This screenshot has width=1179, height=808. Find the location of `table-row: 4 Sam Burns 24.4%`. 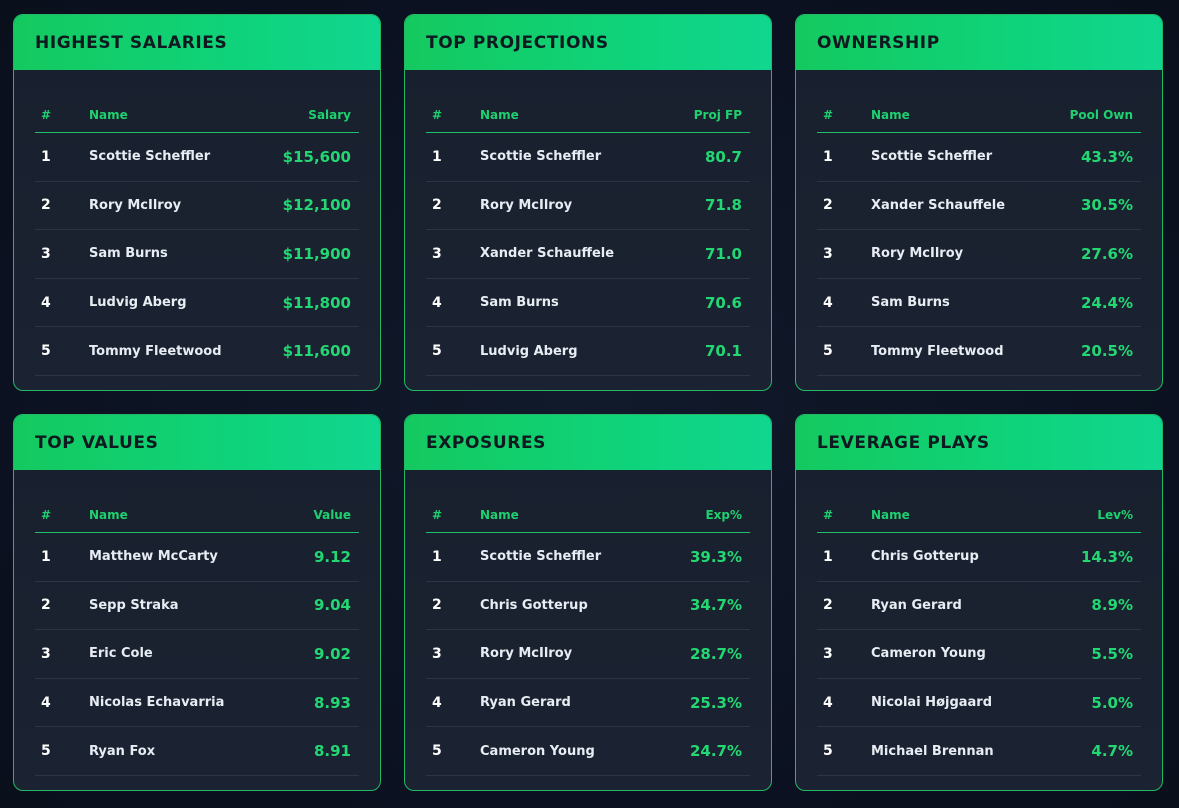

table-row: 4 Sam Burns 24.4% is located at coordinates (979, 303).